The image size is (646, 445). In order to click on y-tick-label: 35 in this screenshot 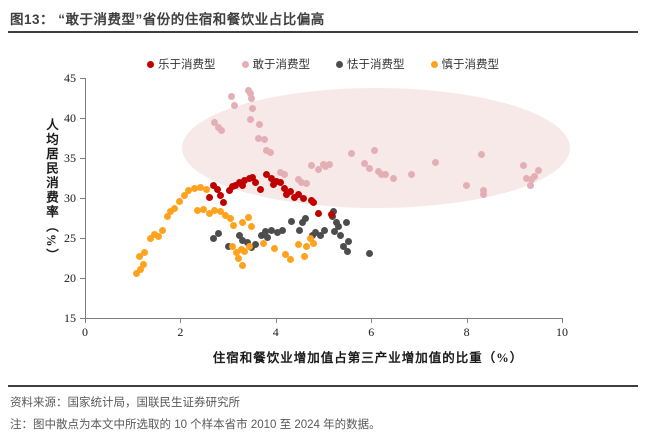, I will do `click(70, 158)`.